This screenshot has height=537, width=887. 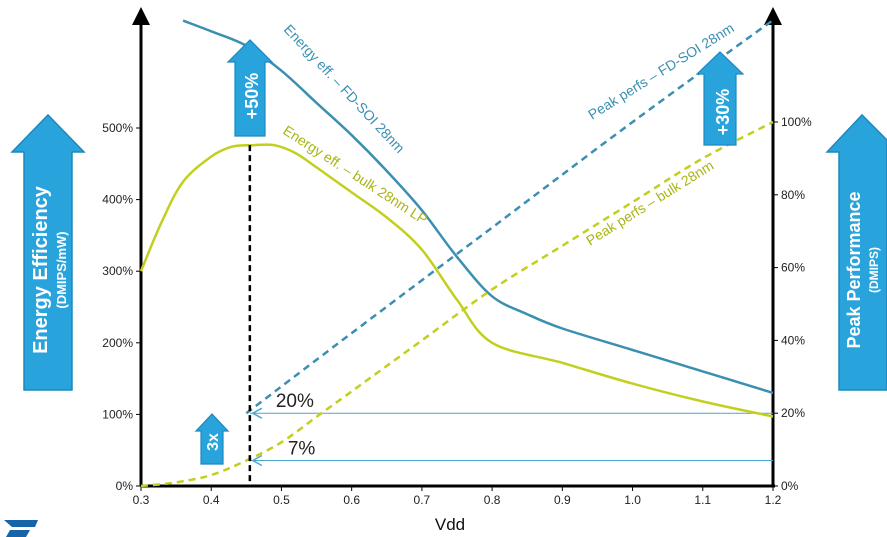 I want to click on label-7pct: 7%, so click(x=302, y=449).